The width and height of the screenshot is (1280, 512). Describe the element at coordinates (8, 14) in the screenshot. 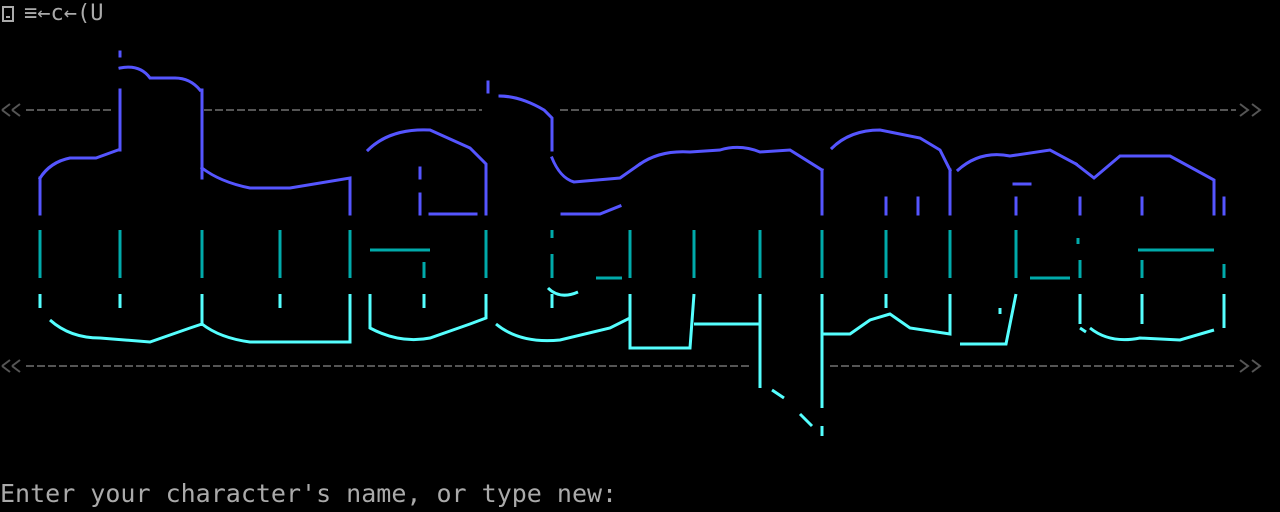

I see `window-menu-icon` at that location.